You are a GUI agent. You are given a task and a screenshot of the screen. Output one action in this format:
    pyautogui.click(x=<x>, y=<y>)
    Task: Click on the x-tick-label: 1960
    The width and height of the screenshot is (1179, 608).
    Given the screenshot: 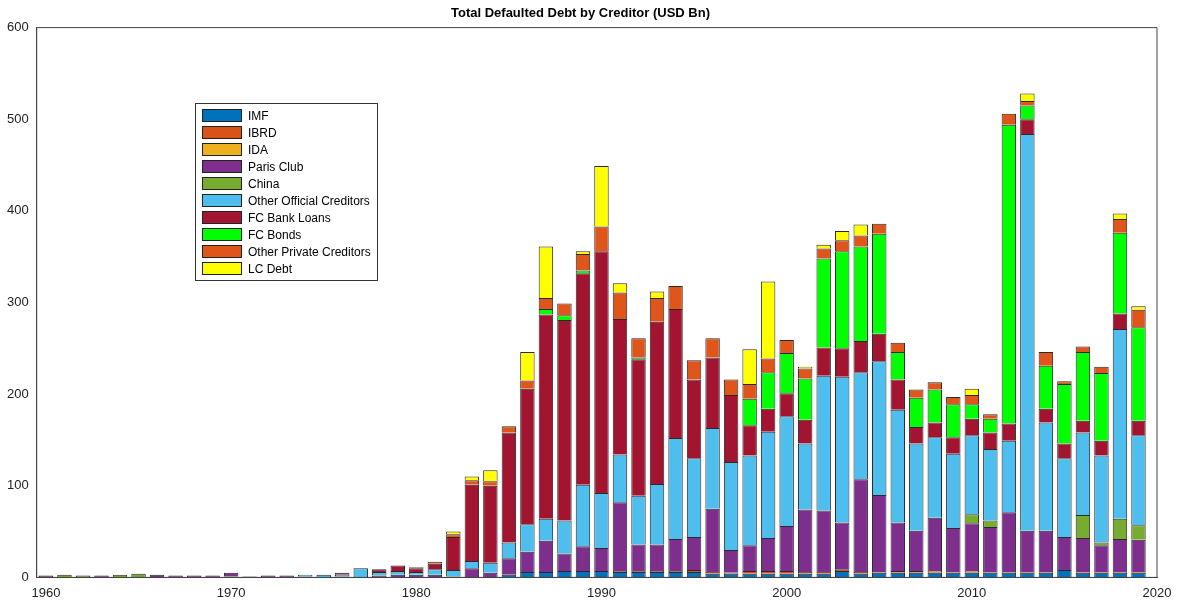 What is the action you would take?
    pyautogui.click(x=46, y=592)
    